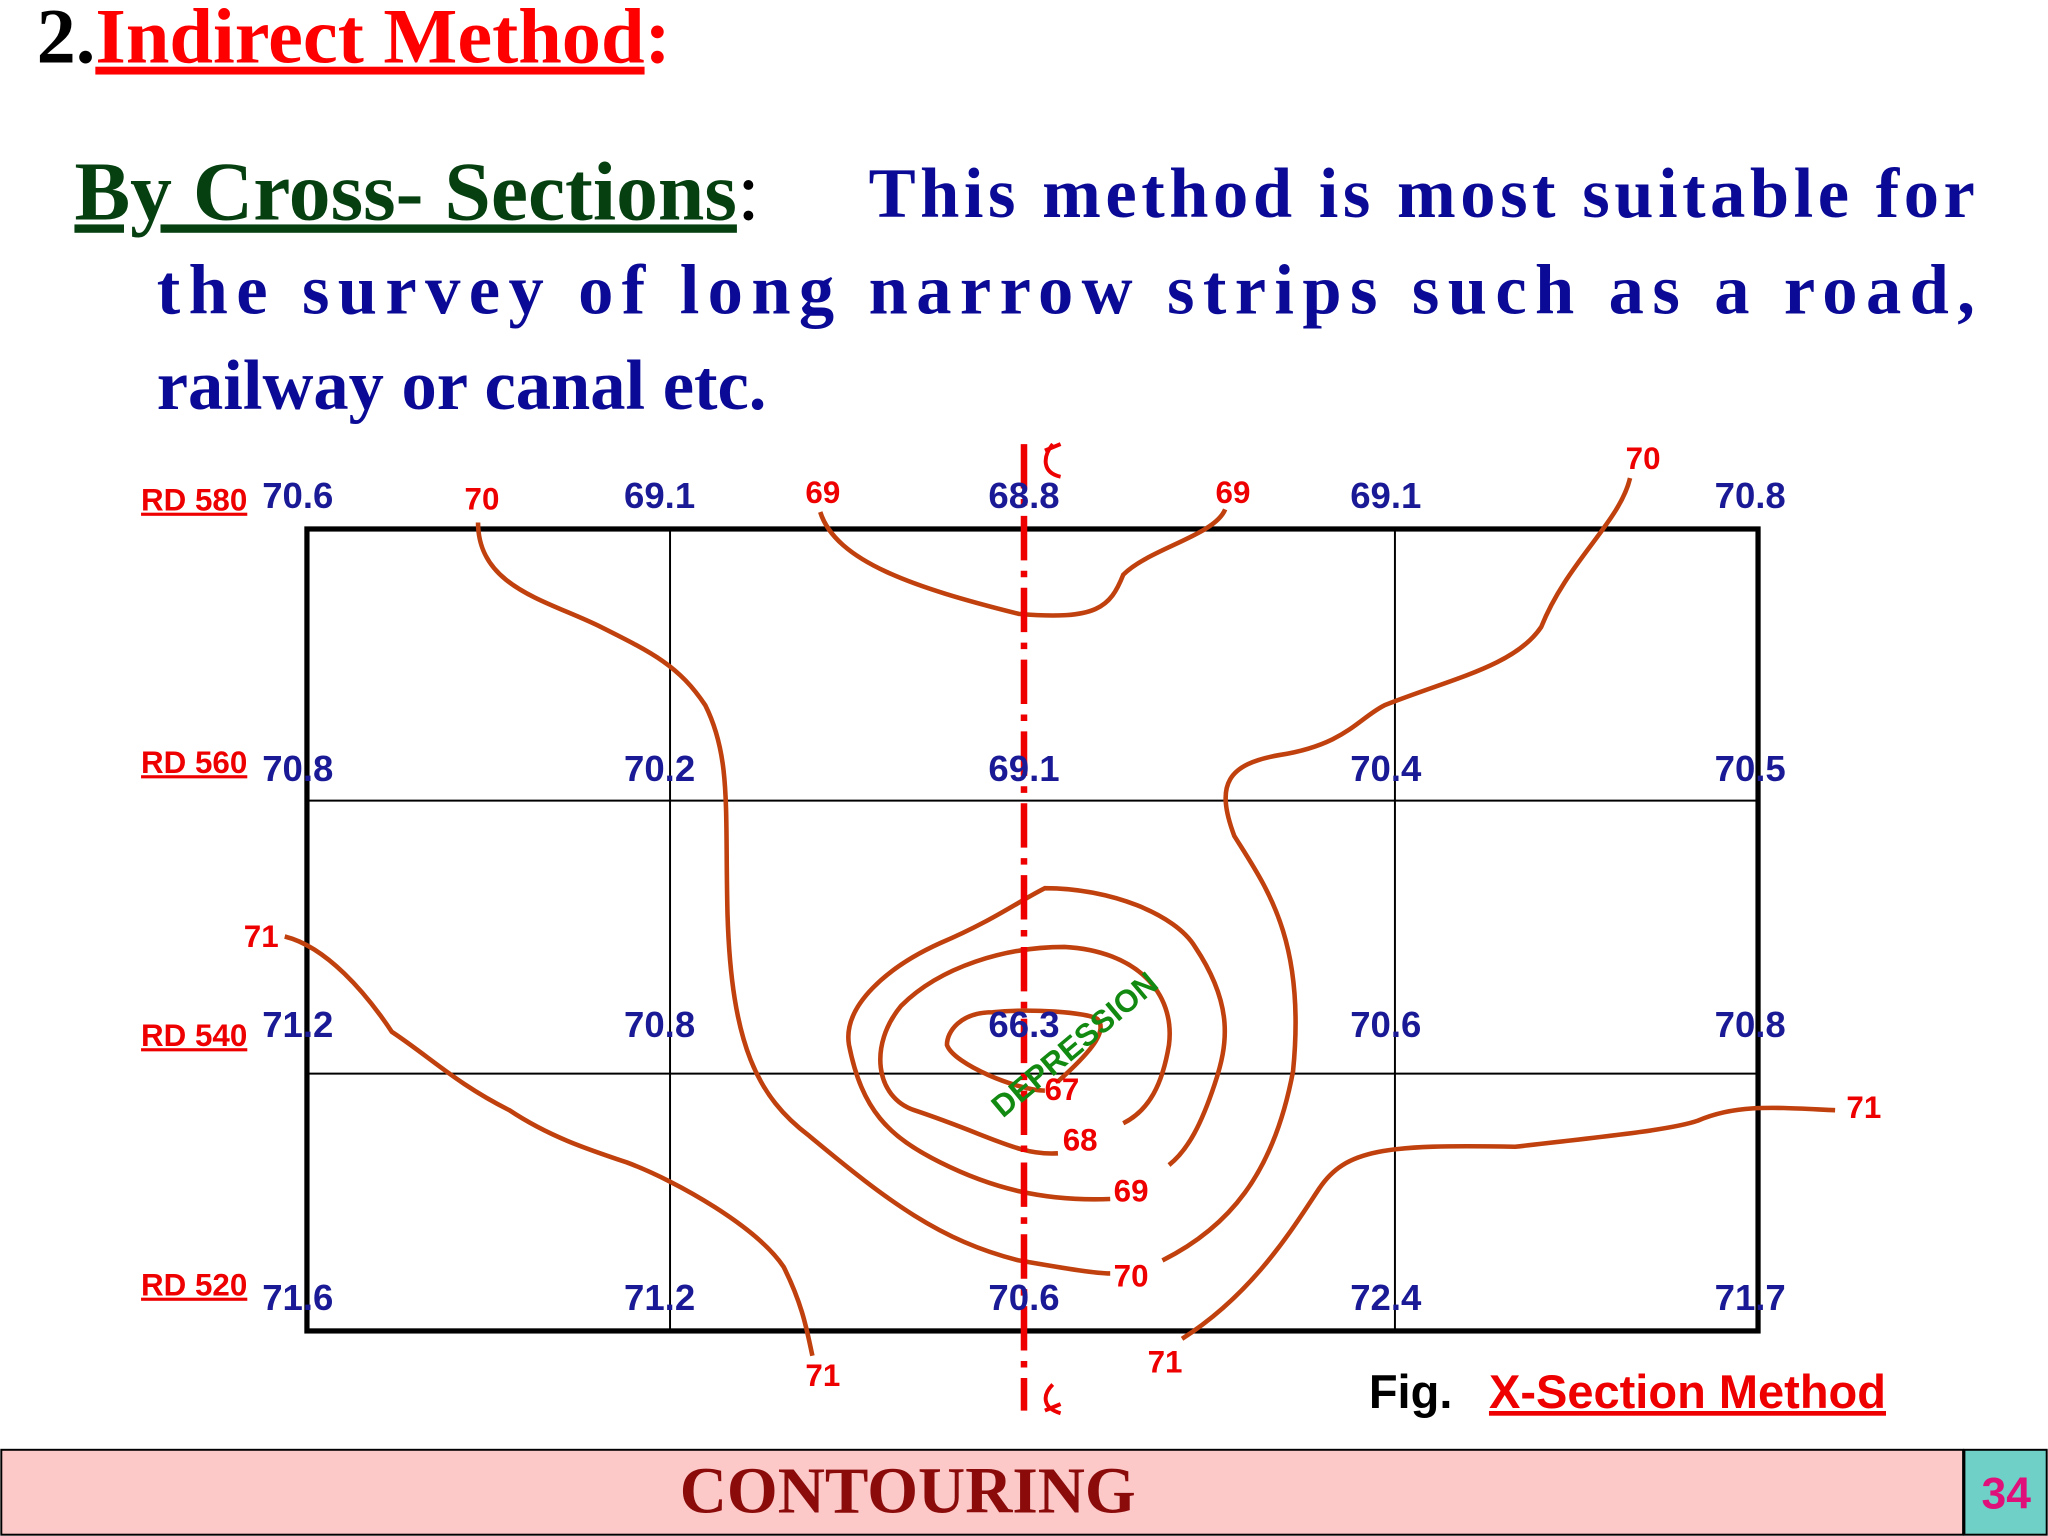 This screenshot has height=1536, width=2048. What do you see at coordinates (1386, 1297) in the screenshot?
I see `spot-level: 72.4` at bounding box center [1386, 1297].